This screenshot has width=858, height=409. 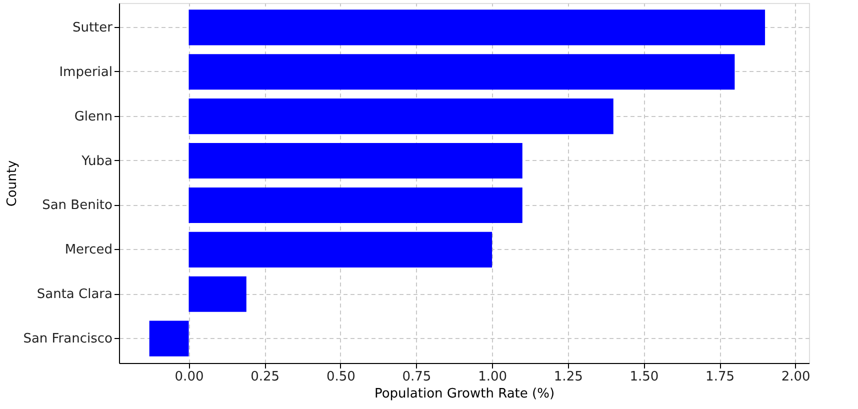 I want to click on x-tick-label: 1.25, so click(x=568, y=377).